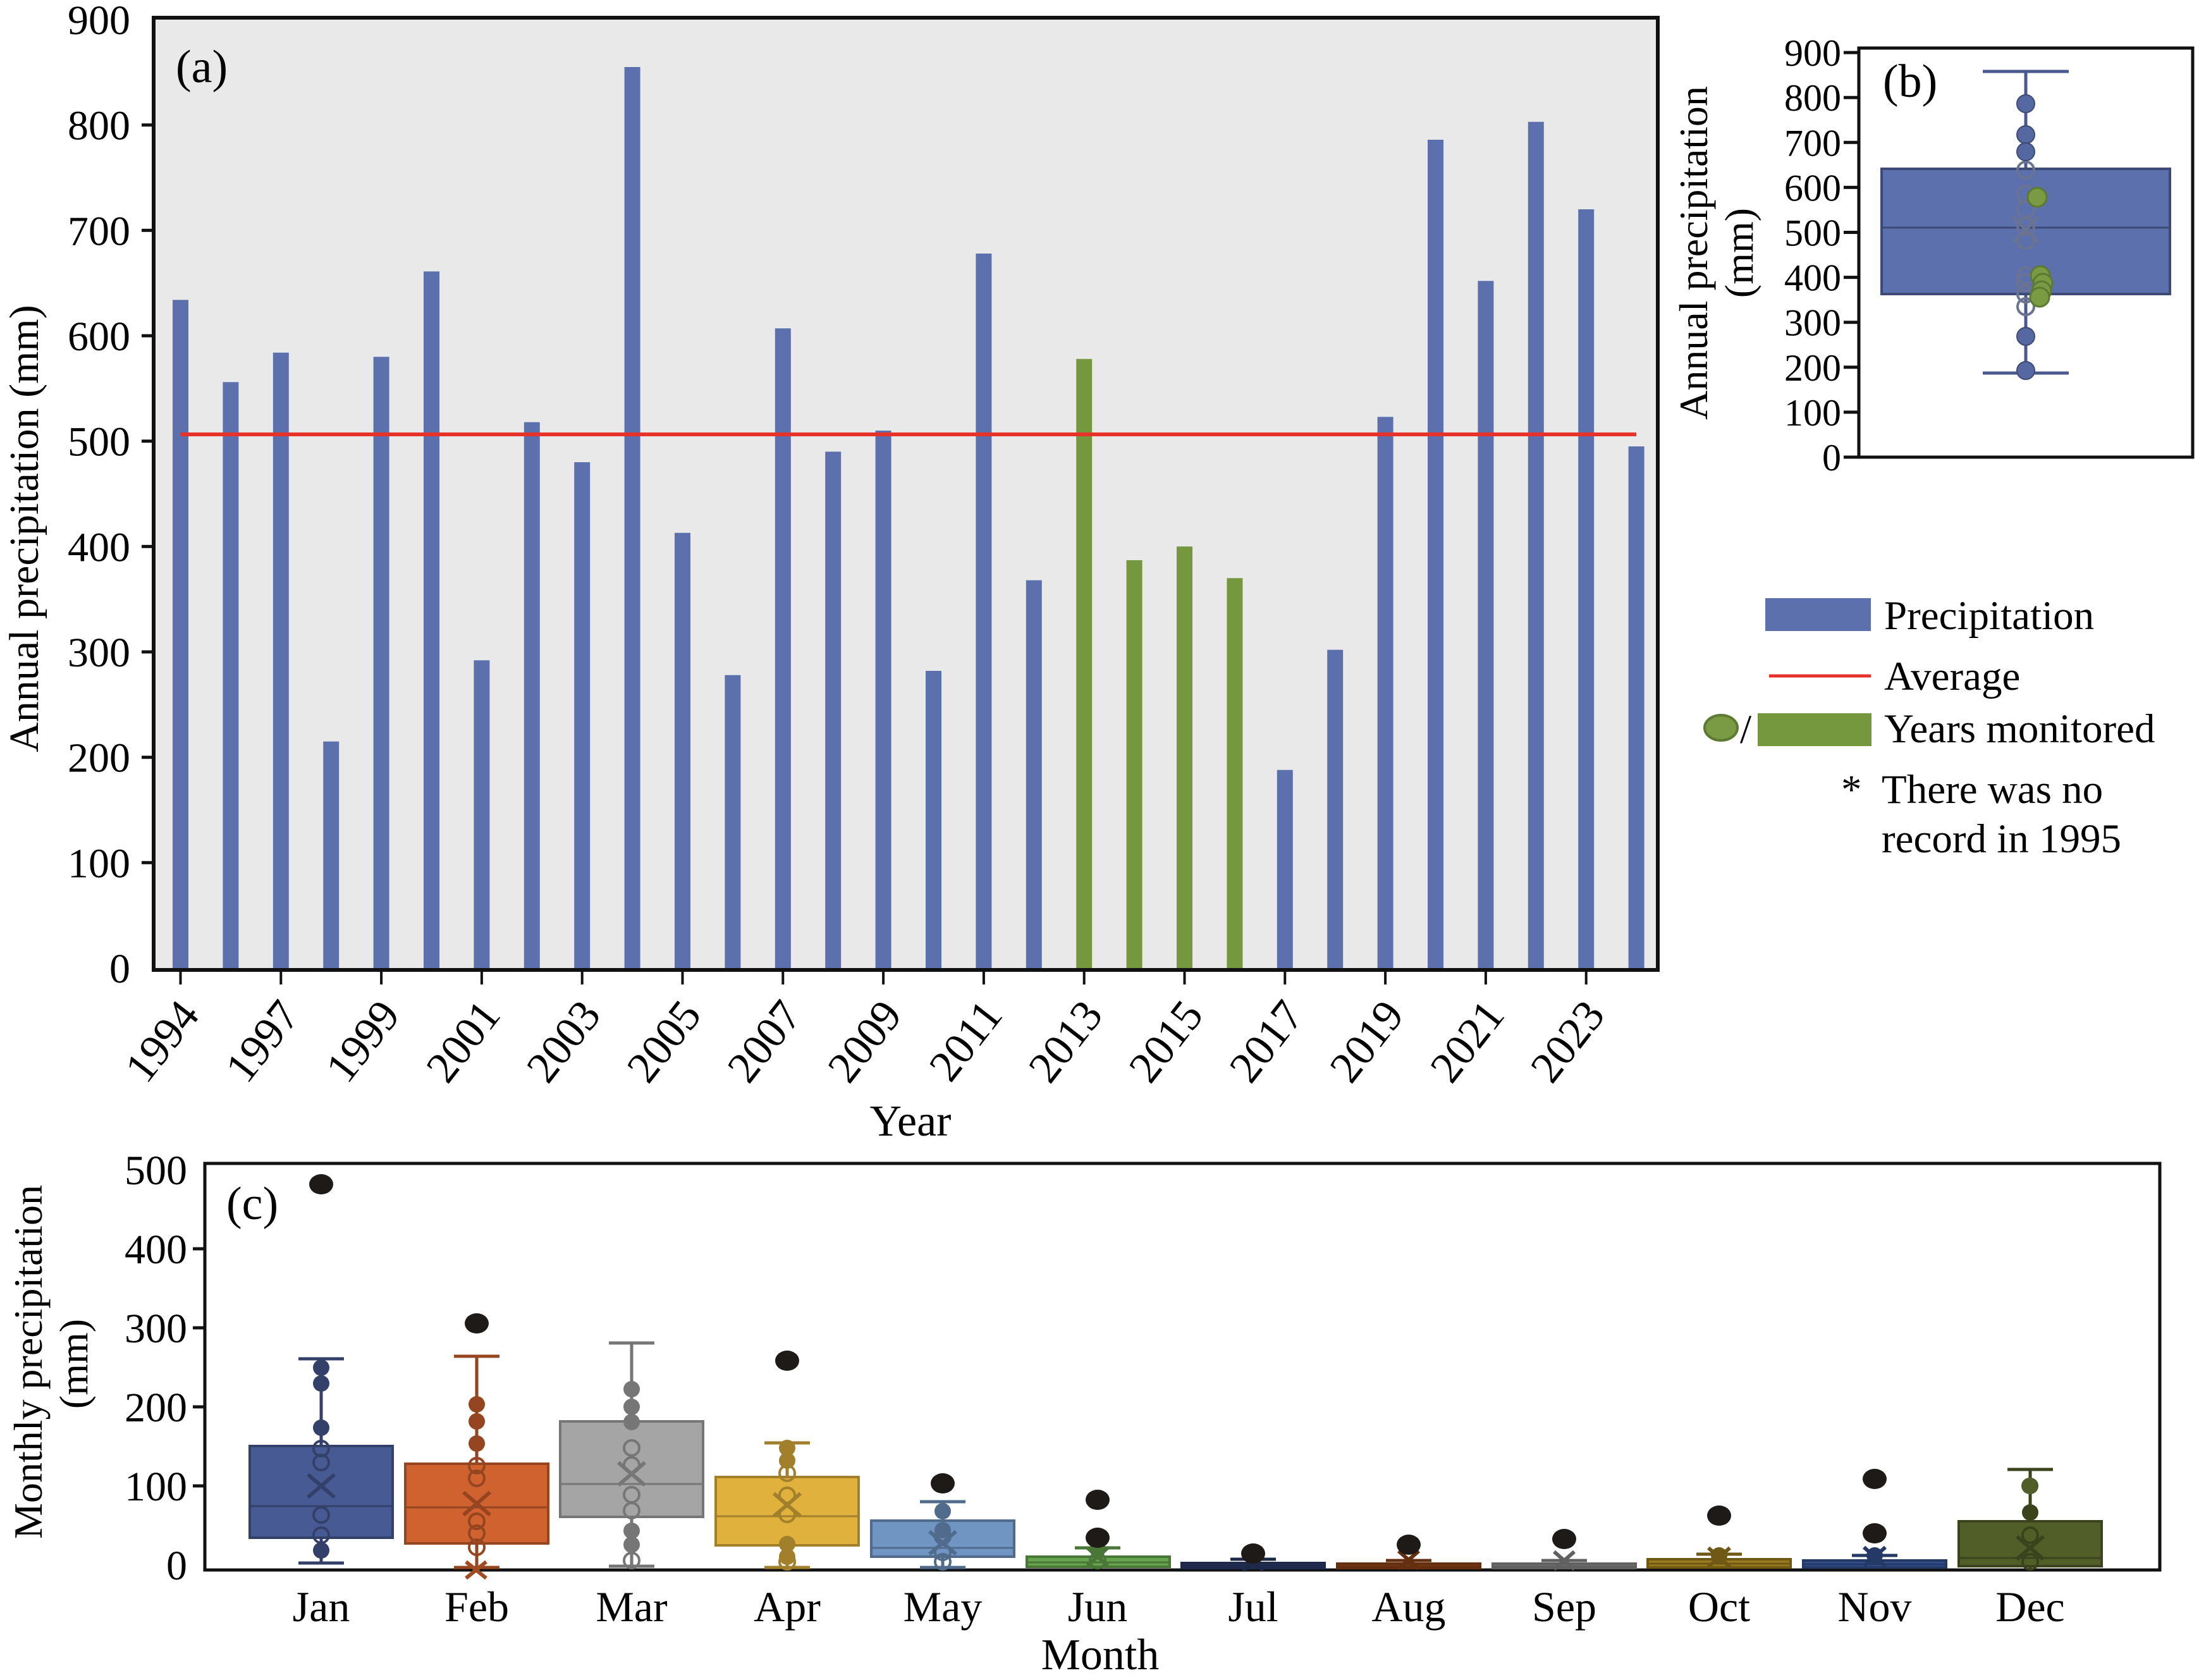 This screenshot has width=2199, height=1680. What do you see at coordinates (202, 67) in the screenshot?
I see `svg-text: (a)` at bounding box center [202, 67].